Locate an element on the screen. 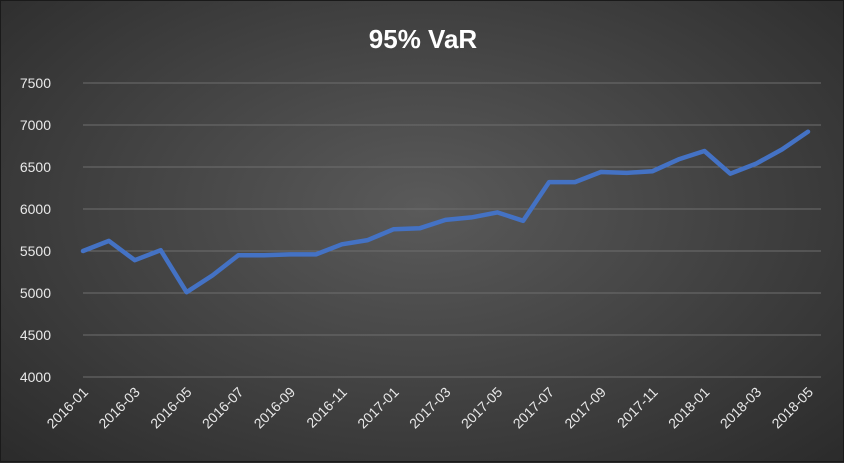 The width and height of the screenshot is (844, 463). x-tick-label: 2016-07 is located at coordinates (223, 408).